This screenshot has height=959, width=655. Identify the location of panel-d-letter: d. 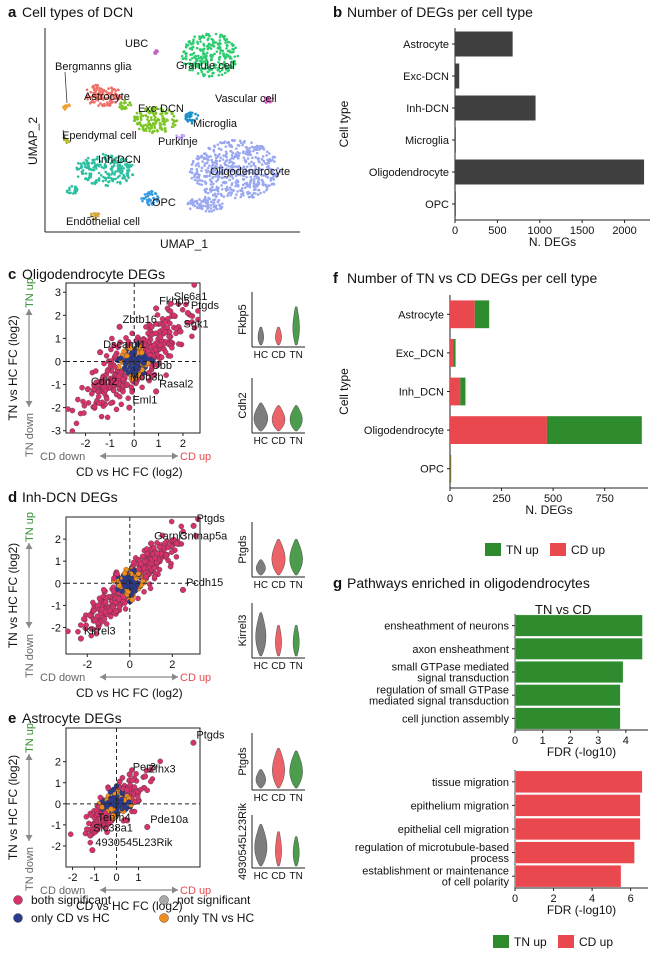
(12, 497).